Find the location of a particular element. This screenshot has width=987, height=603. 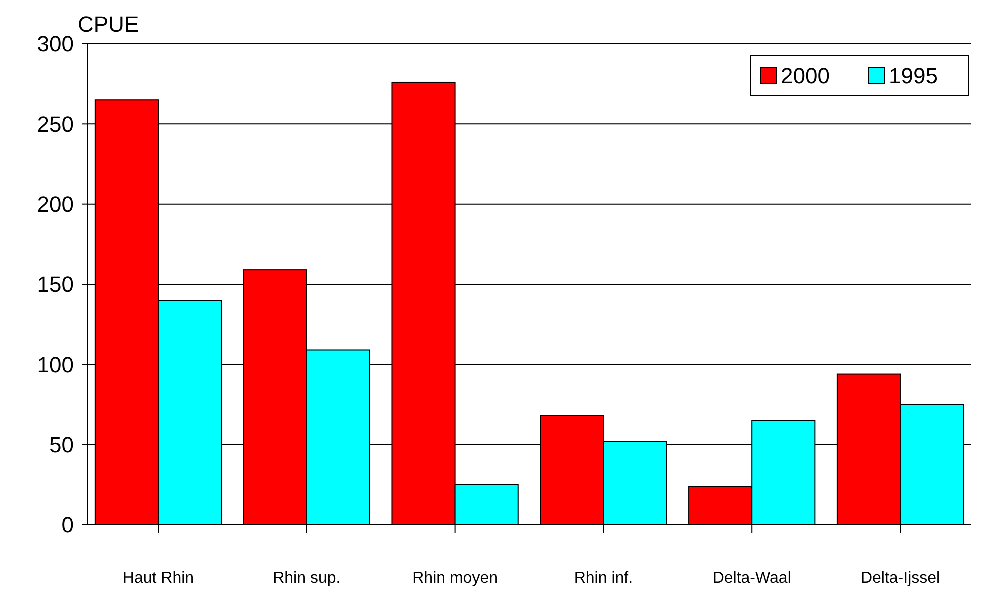

x-tick-label: Rhin inf. is located at coordinates (604, 578).